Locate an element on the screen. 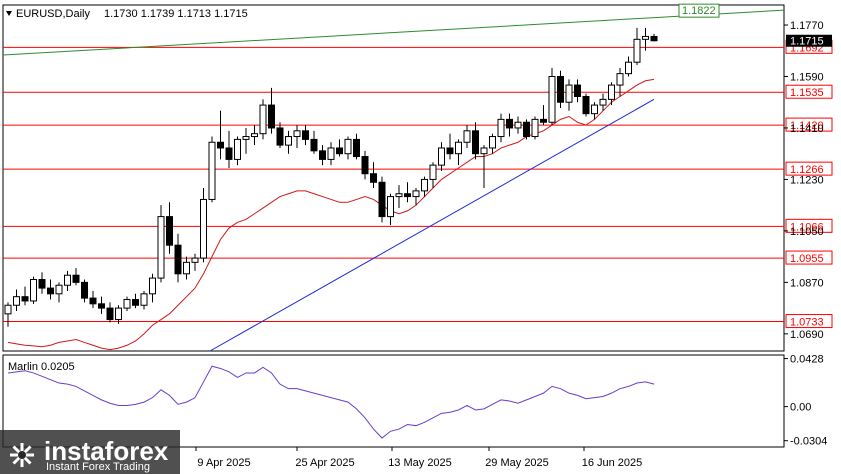  level-tag-box-1.0955 is located at coordinates (809, 257).